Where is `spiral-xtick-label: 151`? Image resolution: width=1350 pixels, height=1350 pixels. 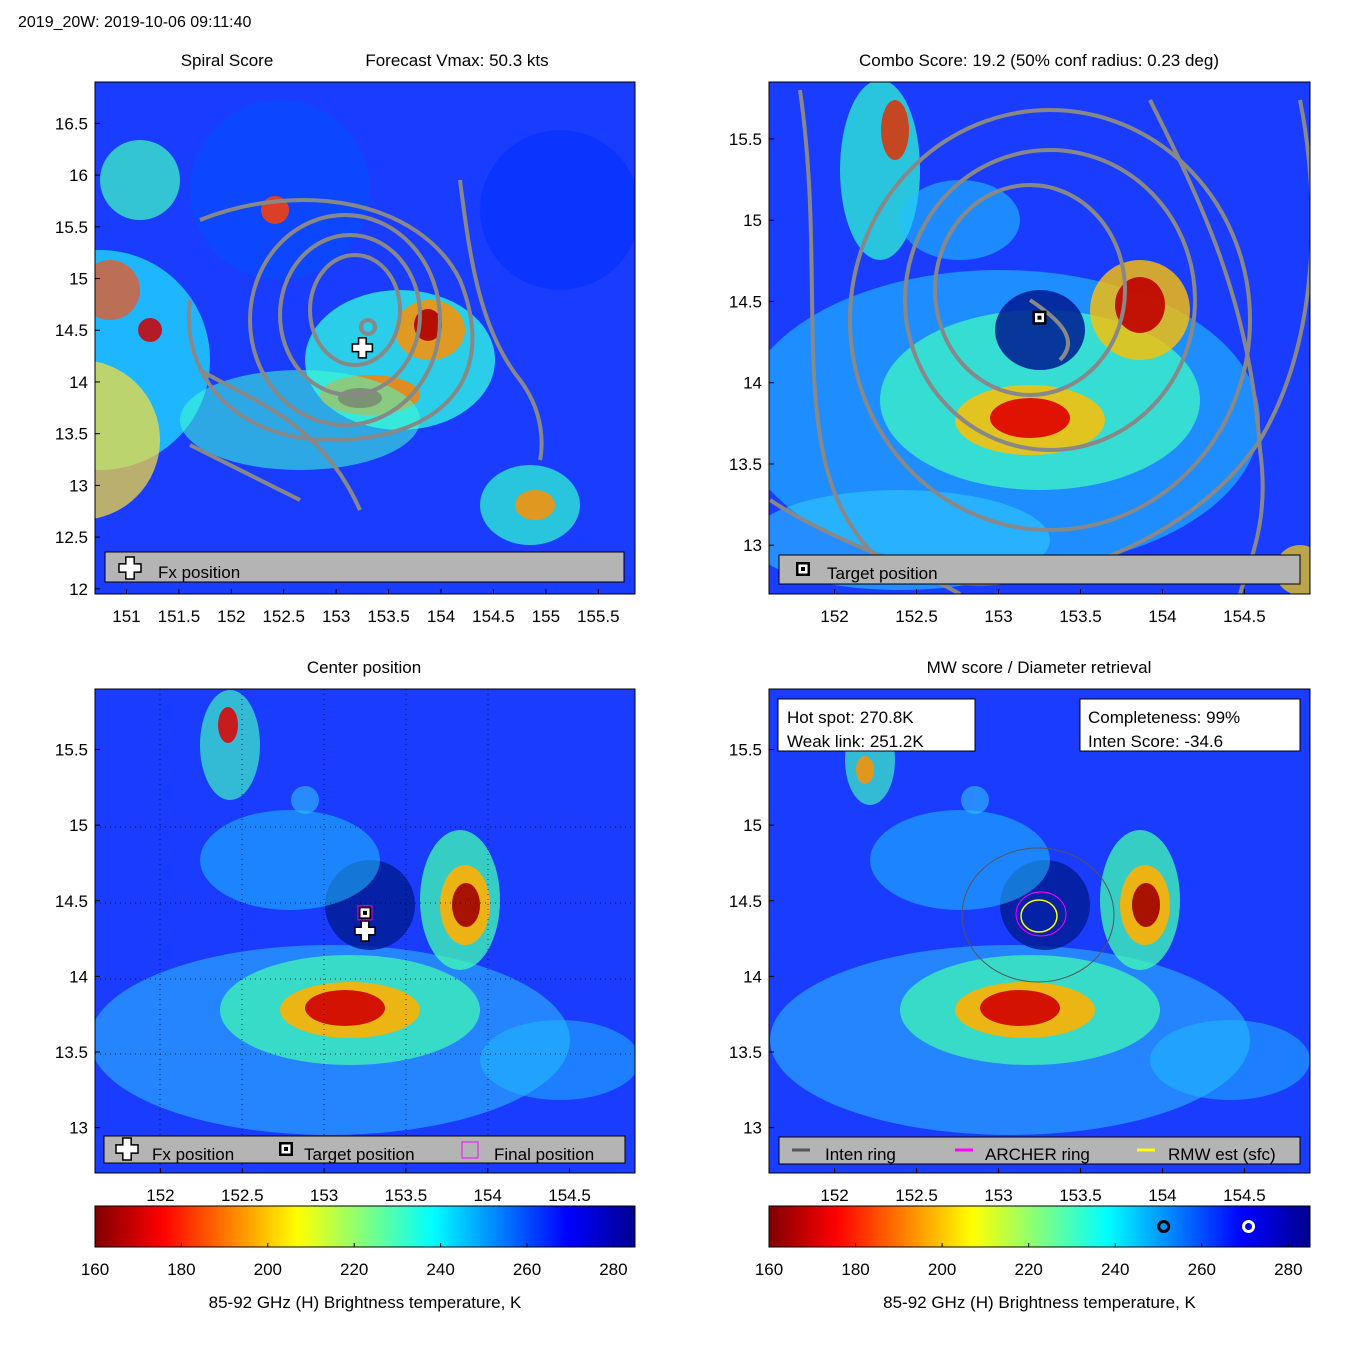
spiral-xtick-label: 151 is located at coordinates (126, 616).